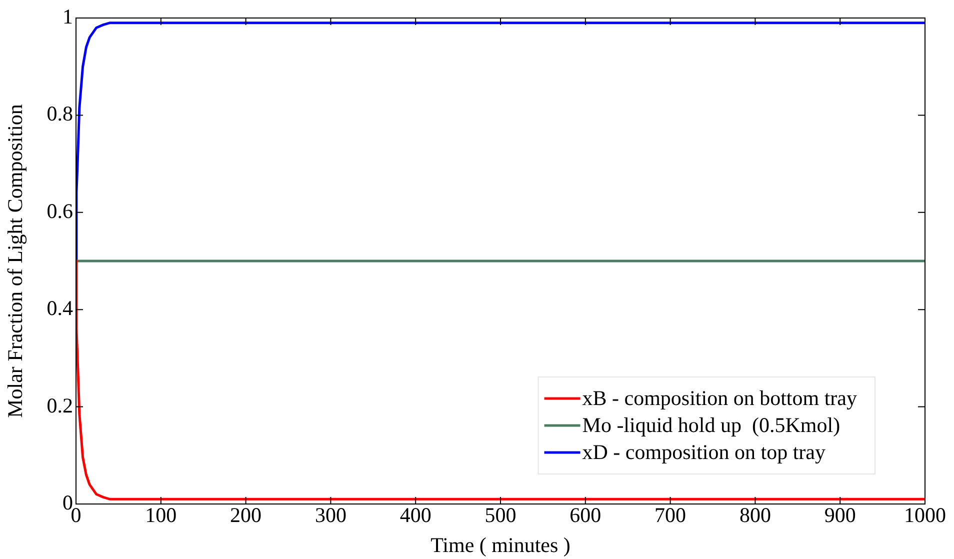 This screenshot has height=559, width=954. I want to click on x-tick-label: 300, so click(330, 515).